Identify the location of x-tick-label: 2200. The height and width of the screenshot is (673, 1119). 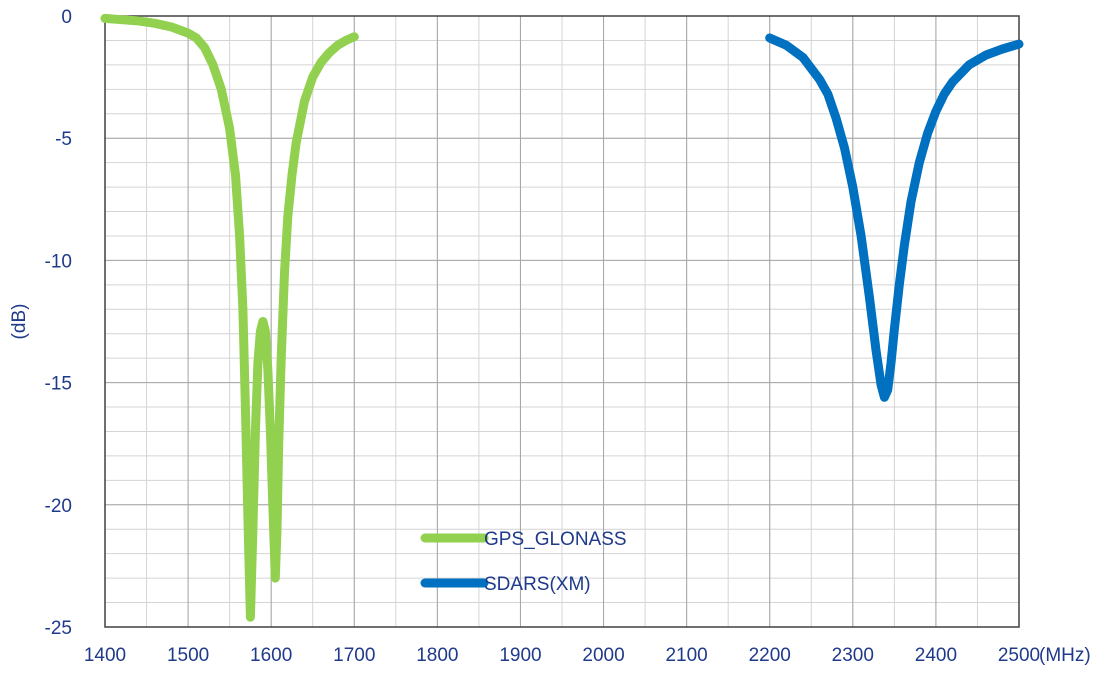
(770, 655).